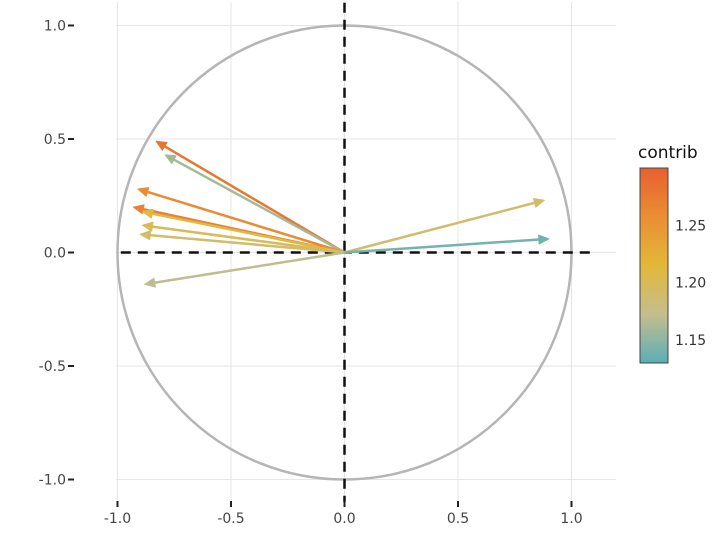  What do you see at coordinates (458, 519) in the screenshot?
I see `x-tick-label-3: 0.5` at bounding box center [458, 519].